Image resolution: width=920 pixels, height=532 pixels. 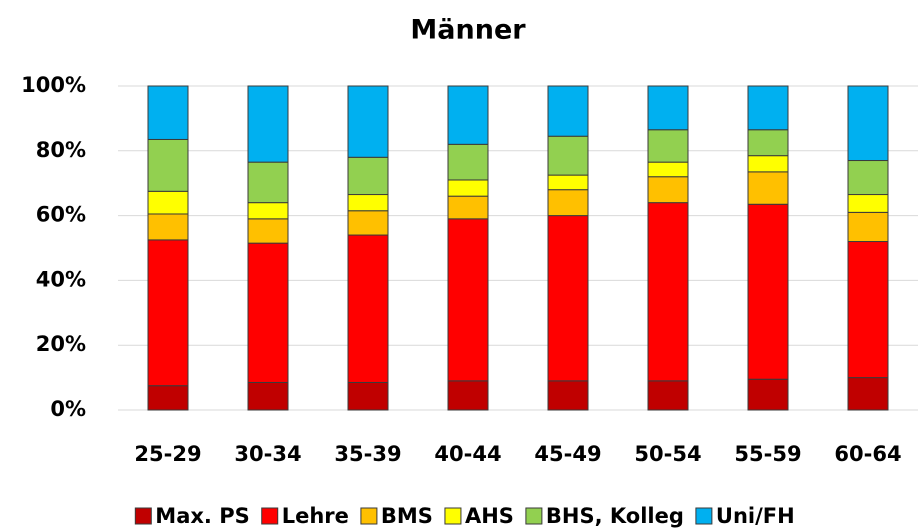 I want to click on legend-label: BMS, so click(x=407, y=516).